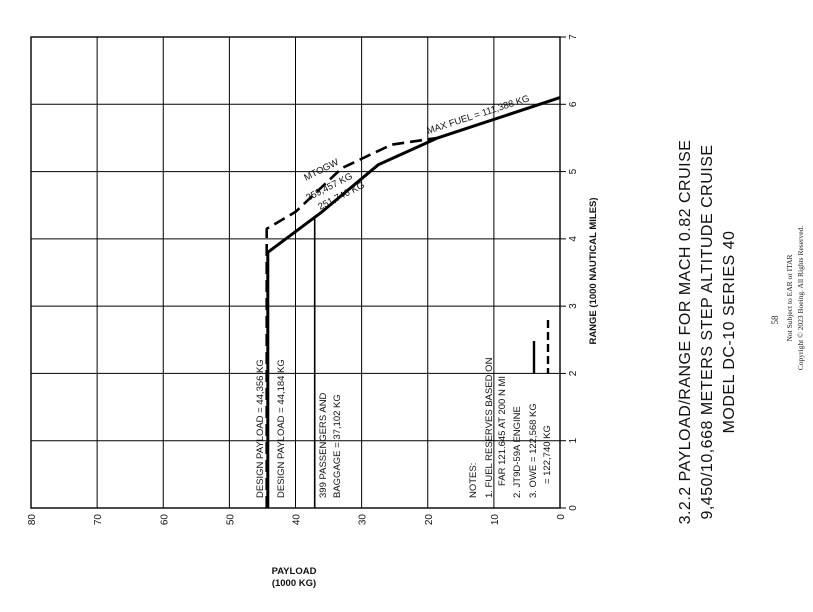 Image resolution: width=813 pixels, height=612 pixels. Describe the element at coordinates (32, 520) in the screenshot. I see `payload-tick-label: 80` at that location.